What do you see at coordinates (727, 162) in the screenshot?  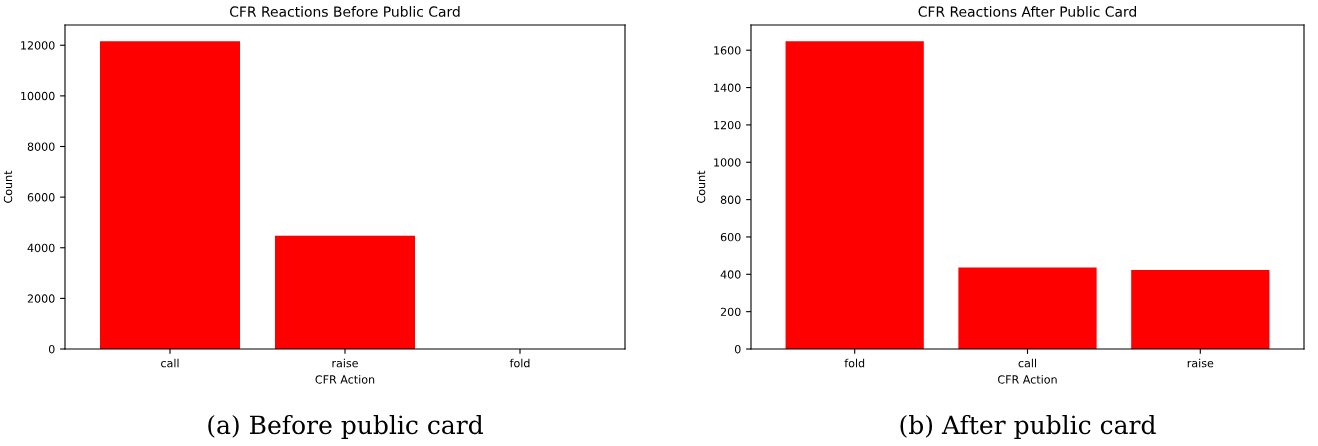 I see `y-tick-label: 1000` at bounding box center [727, 162].